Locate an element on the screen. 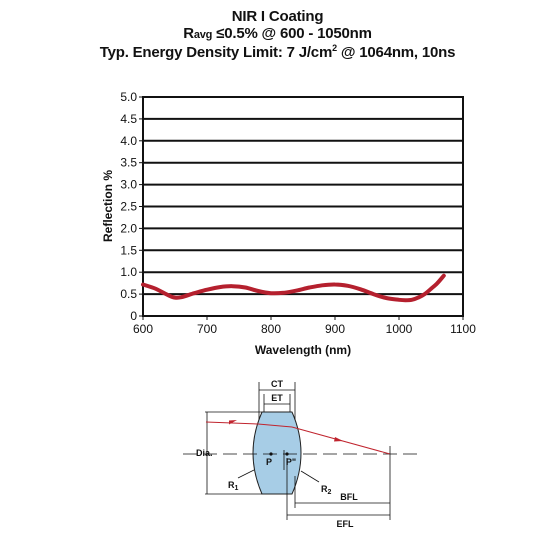  efl-label: EFL is located at coordinates (346, 524).